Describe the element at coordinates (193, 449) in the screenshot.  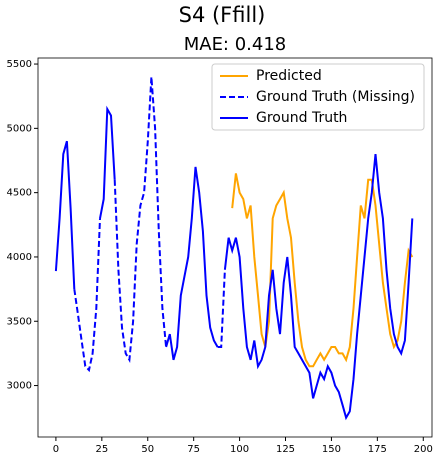
I see `x-tick-label: 75` at that location.